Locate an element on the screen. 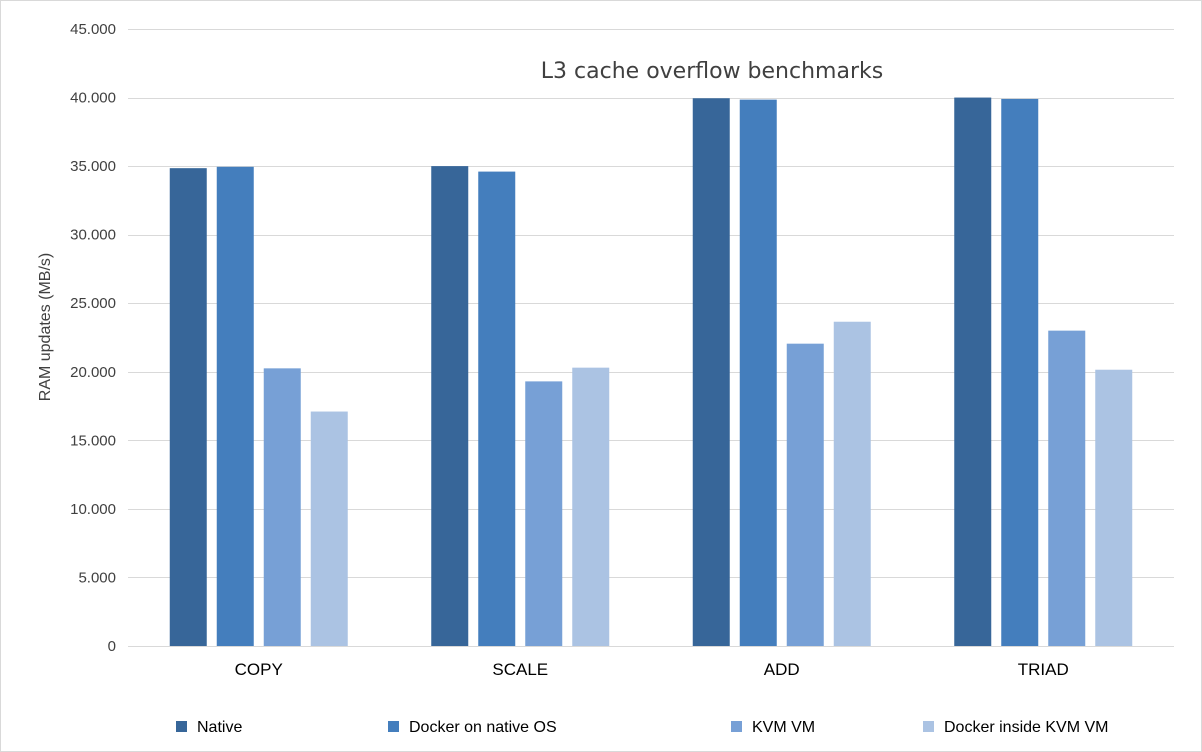  chart-title: L3 cache overflow benchmarks is located at coordinates (712, 71).